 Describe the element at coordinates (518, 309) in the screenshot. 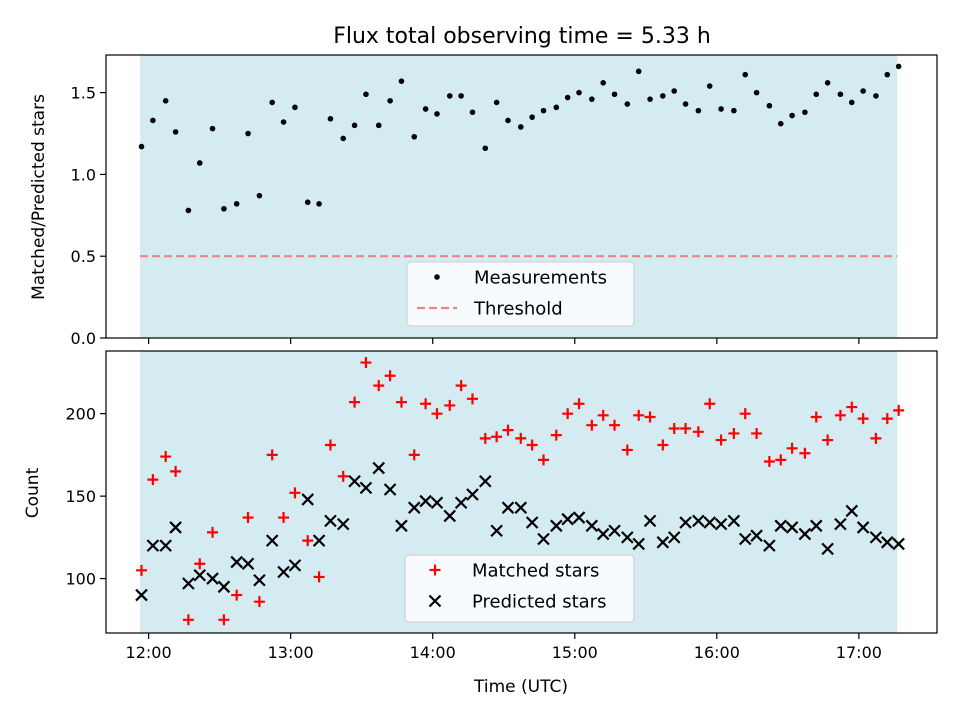

I see `legend-label: Threshold` at that location.